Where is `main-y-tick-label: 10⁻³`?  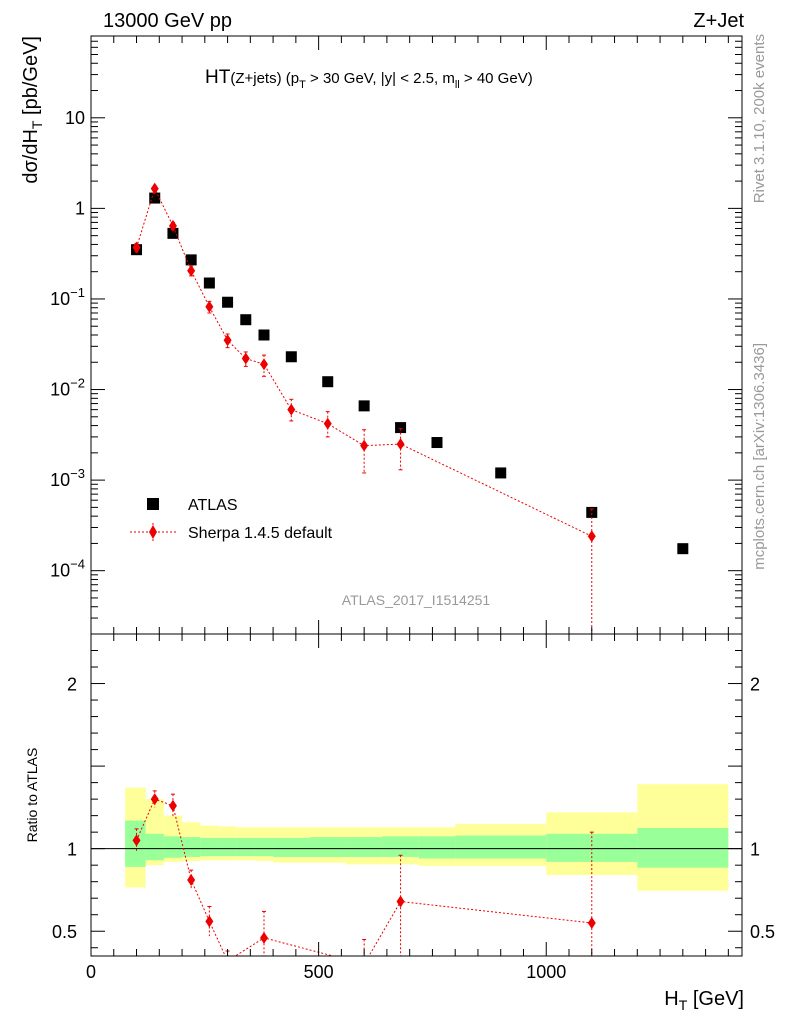
main-y-tick-label: 10⁻³ is located at coordinates (67, 478).